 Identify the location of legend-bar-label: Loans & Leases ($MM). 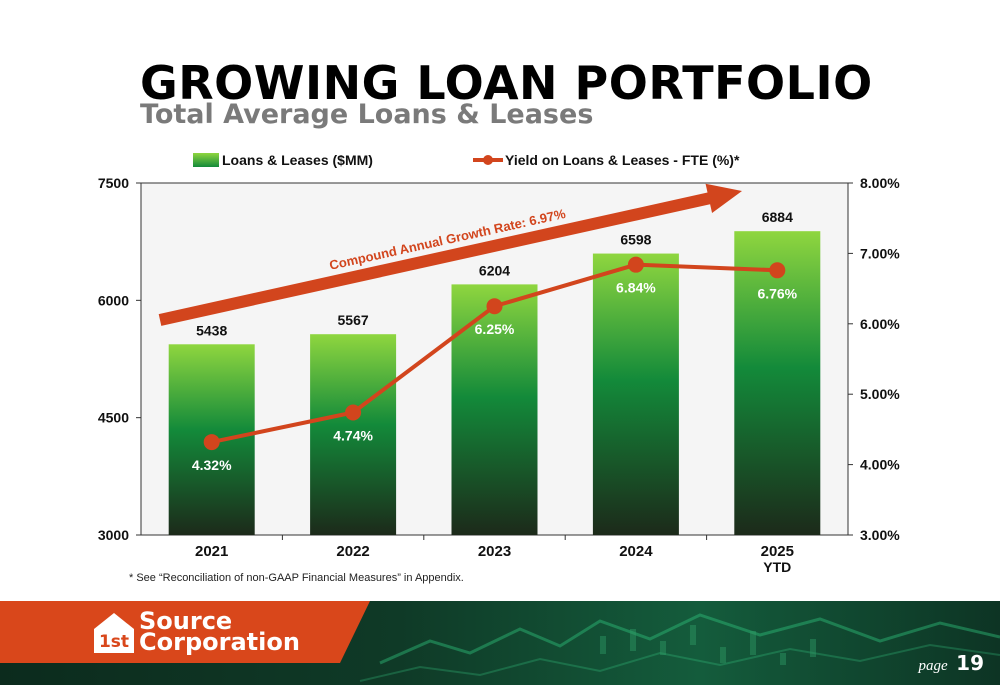
(297, 160).